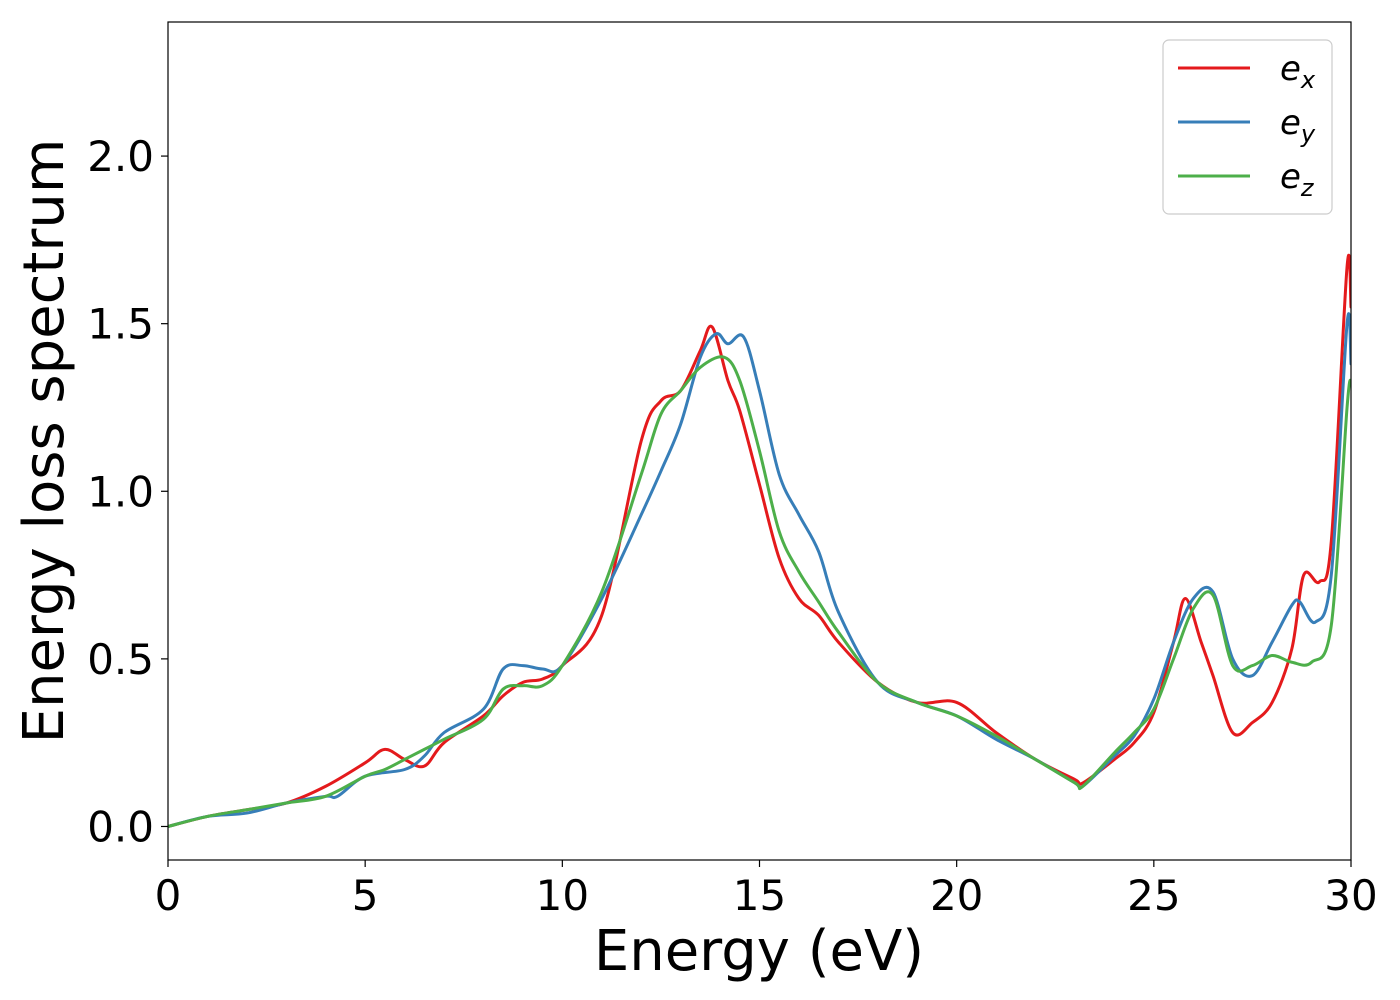 The height and width of the screenshot is (1000, 1400). What do you see at coordinates (1297, 179) in the screenshot?
I see `legend-label-z: ez` at bounding box center [1297, 179].